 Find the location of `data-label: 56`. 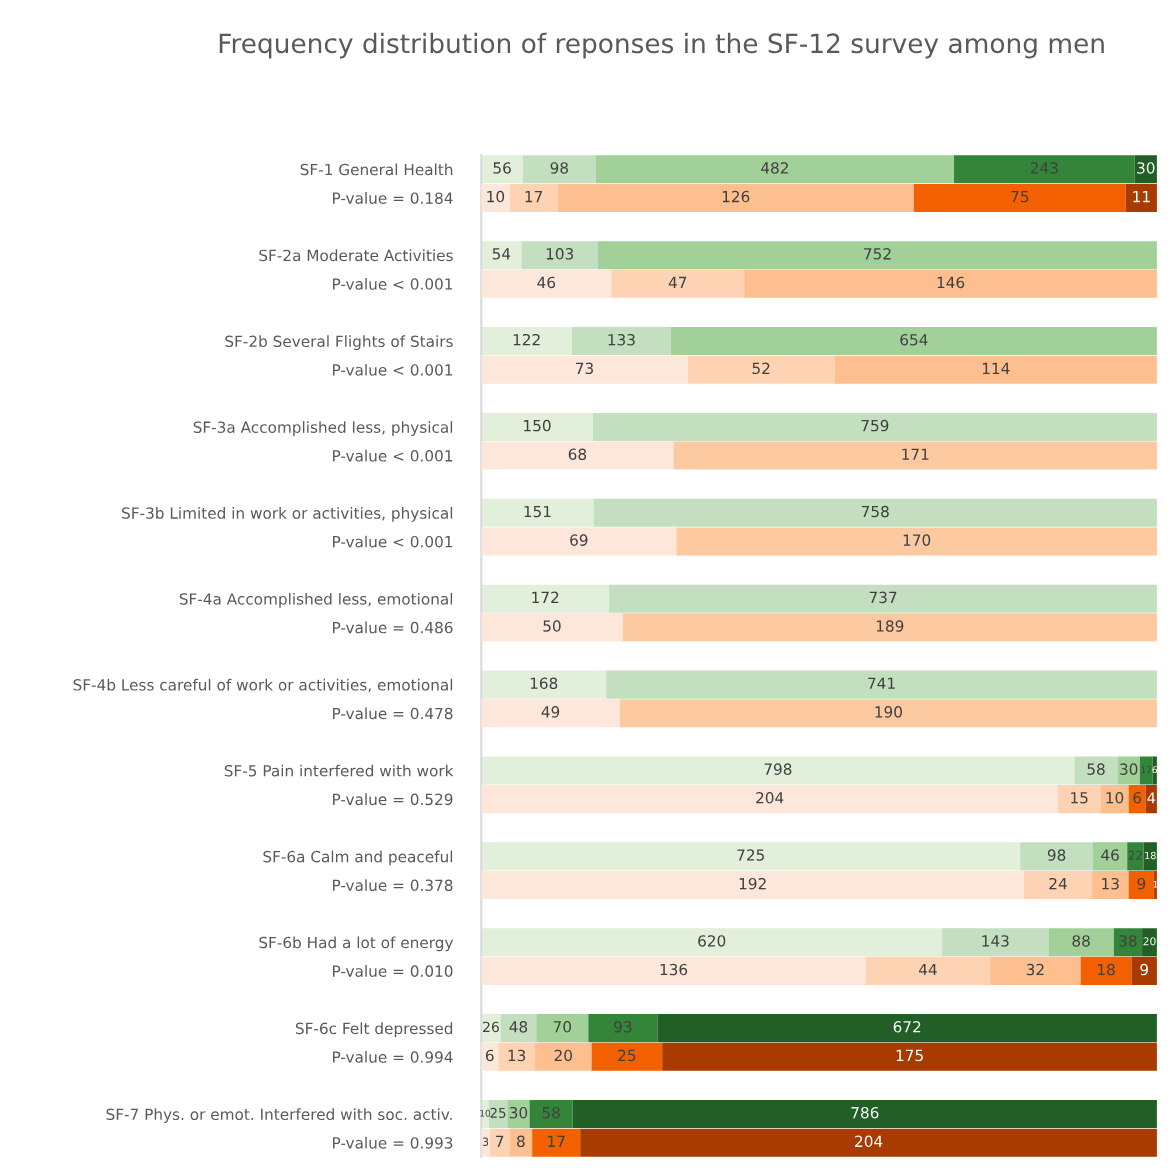

data-label: 56 is located at coordinates (502, 168).